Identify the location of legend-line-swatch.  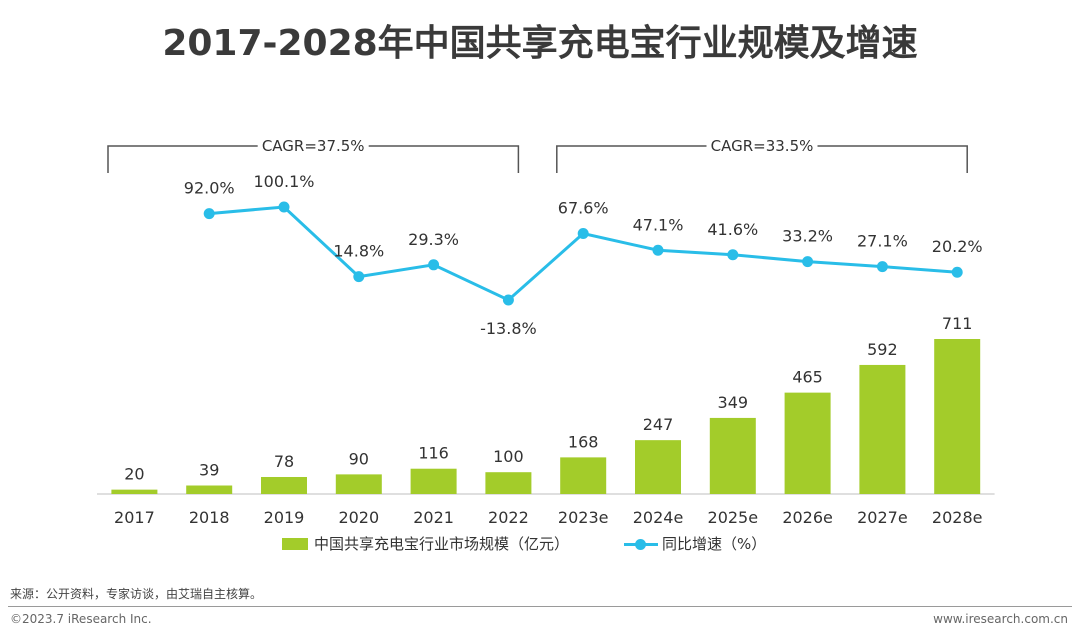
(641, 544).